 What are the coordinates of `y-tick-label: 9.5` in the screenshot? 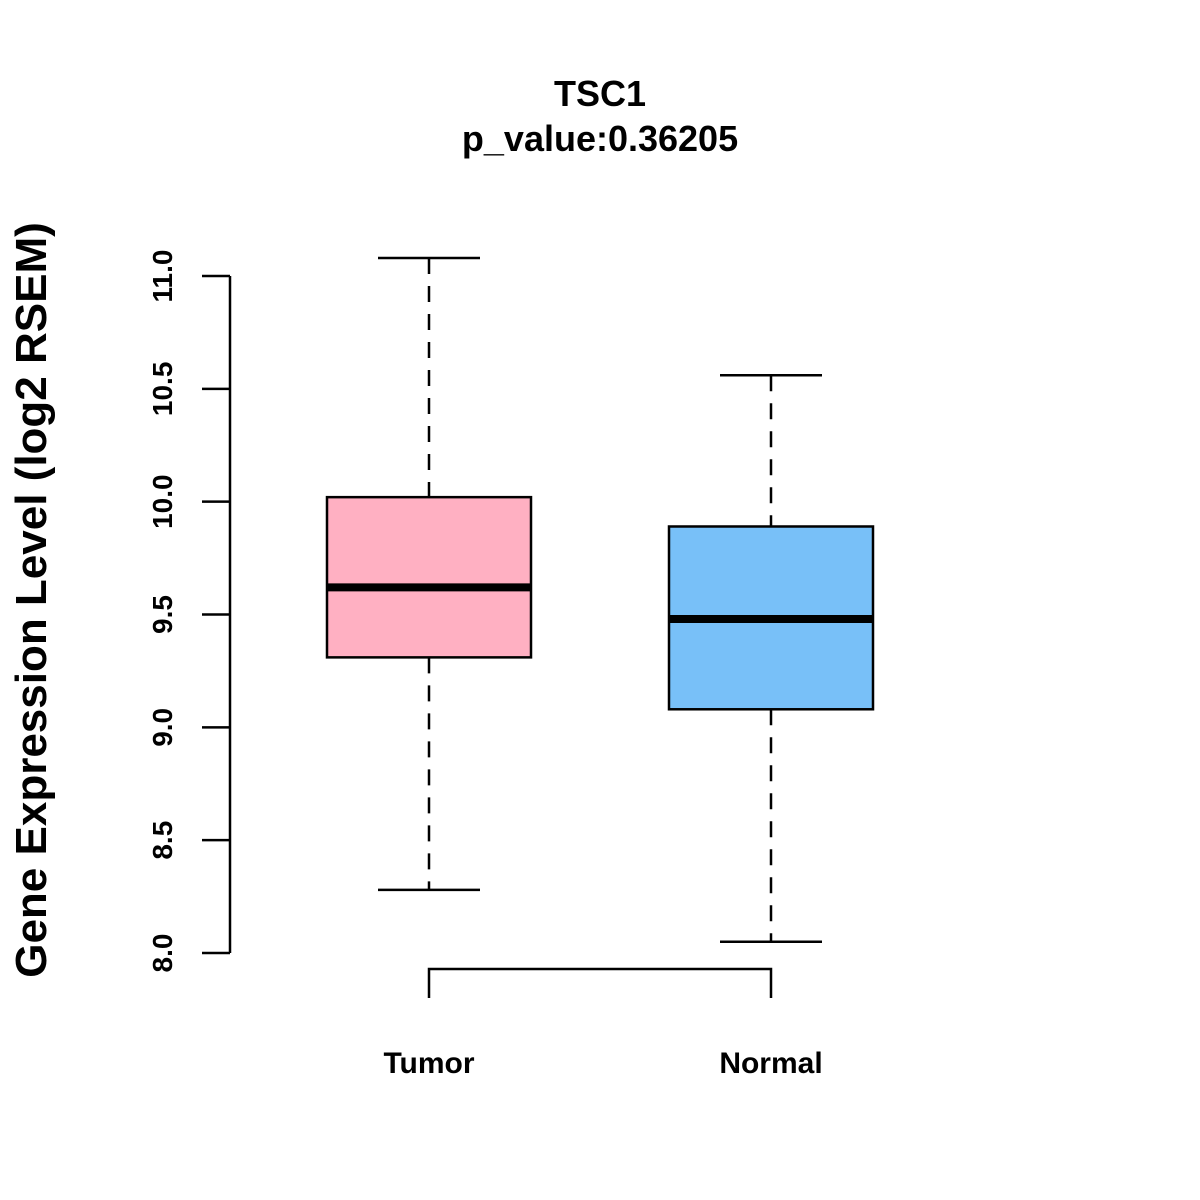 It's located at (162, 614).